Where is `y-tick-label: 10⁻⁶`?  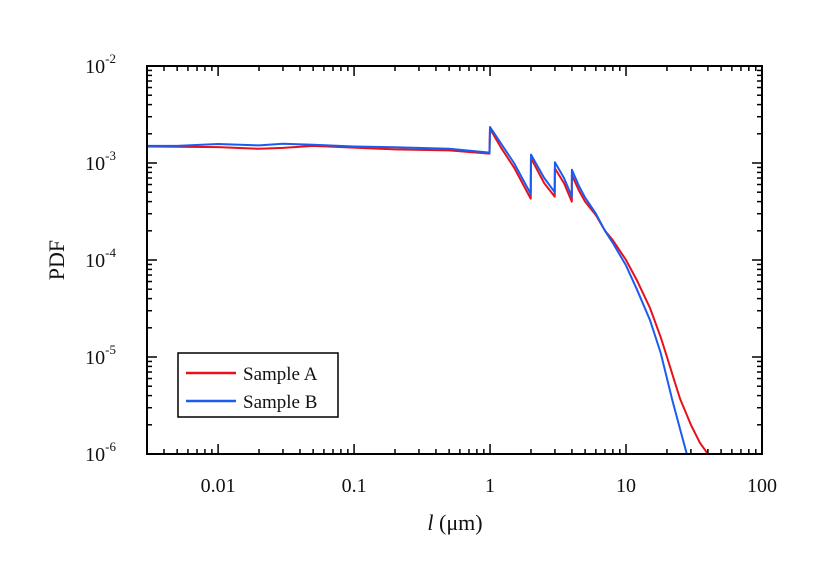
y-tick-label: 10⁻⁶ is located at coordinates (100, 452).